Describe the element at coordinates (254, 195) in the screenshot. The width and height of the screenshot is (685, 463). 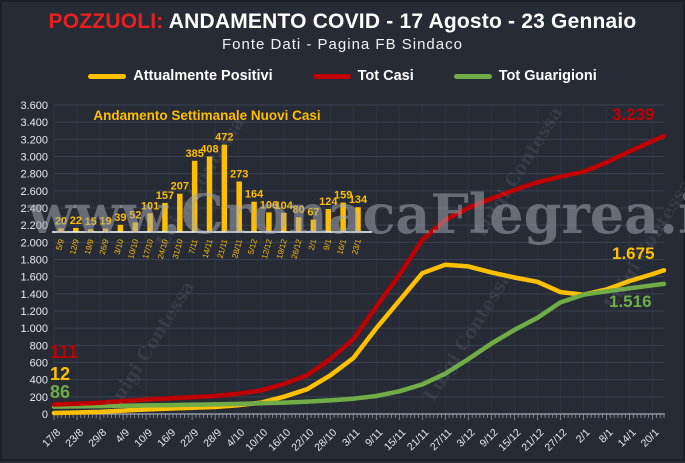
I see `inset-bar-value: 164` at that location.